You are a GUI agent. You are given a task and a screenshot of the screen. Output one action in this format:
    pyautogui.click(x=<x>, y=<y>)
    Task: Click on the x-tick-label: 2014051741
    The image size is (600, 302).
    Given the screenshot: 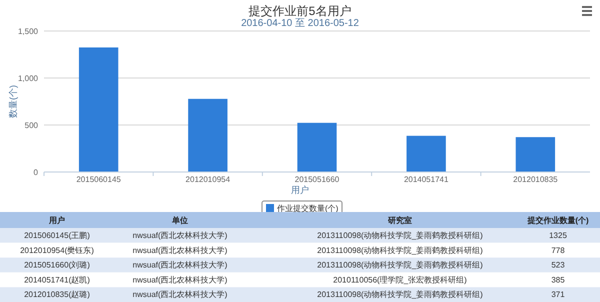 What is the action you would take?
    pyautogui.click(x=426, y=179)
    